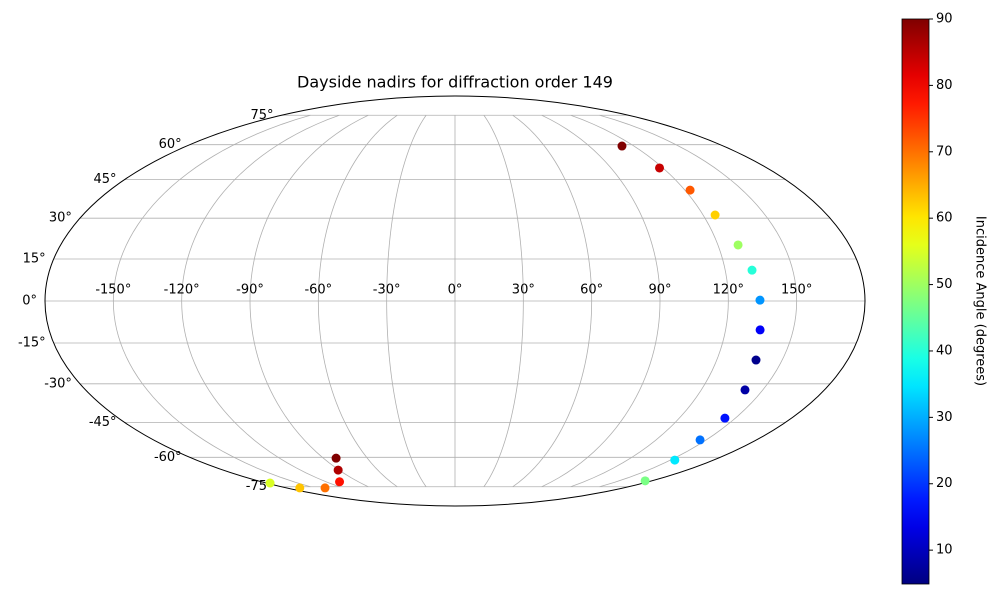 This screenshot has height=600, width=1000. What do you see at coordinates (659, 290) in the screenshot?
I see `x-tick-label: 90°` at bounding box center [659, 290].